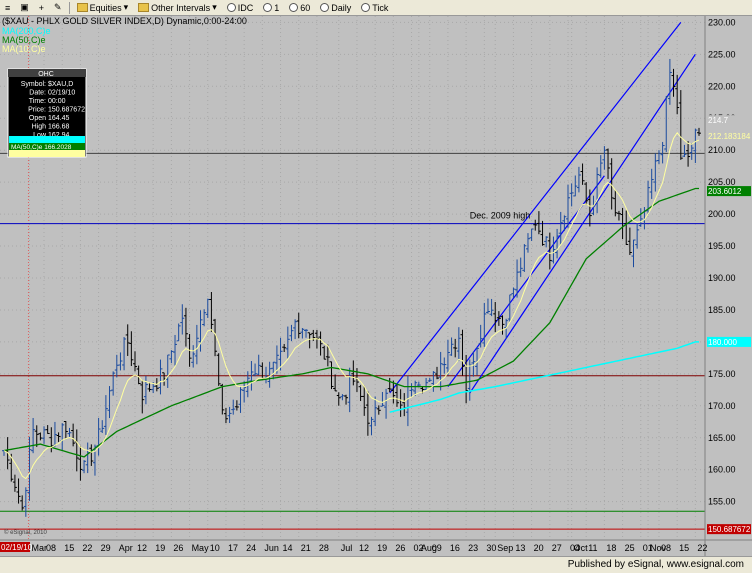 The height and width of the screenshot is (573, 752). What do you see at coordinates (37, 93) in the screenshot?
I see `data-window-key: Date:` at bounding box center [37, 93].